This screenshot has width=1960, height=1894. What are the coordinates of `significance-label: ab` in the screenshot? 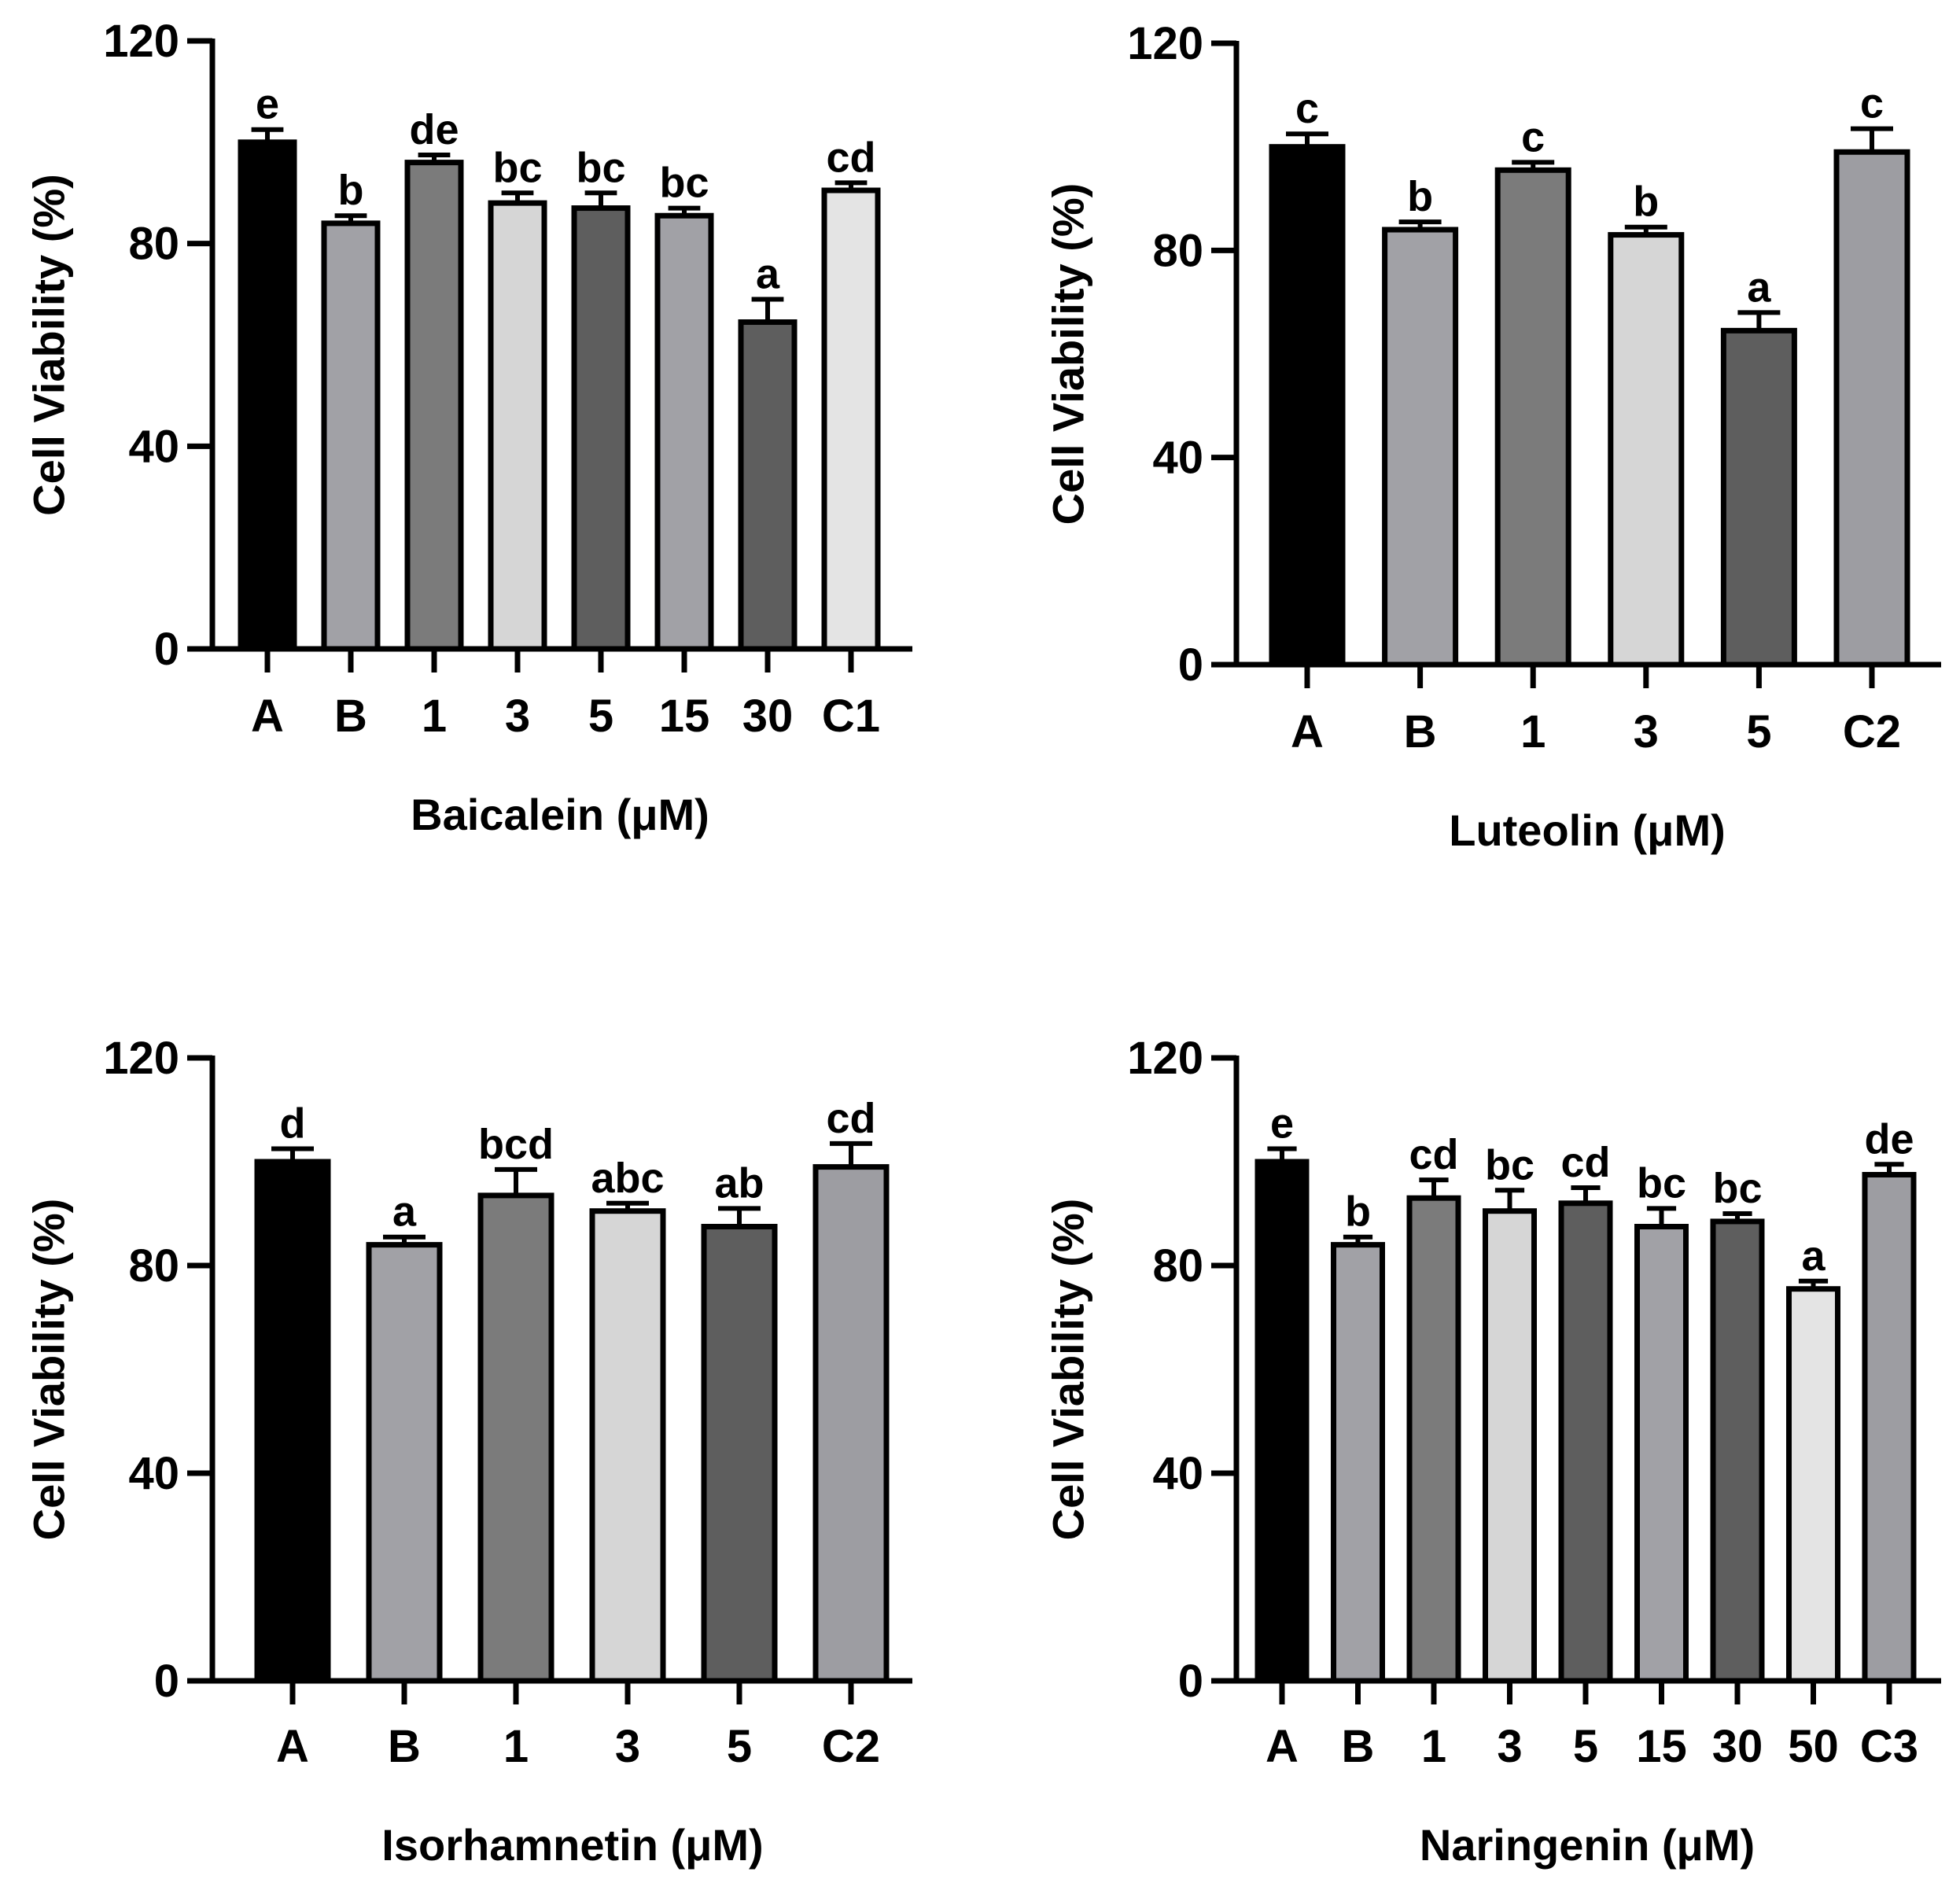 It's located at (739, 1183).